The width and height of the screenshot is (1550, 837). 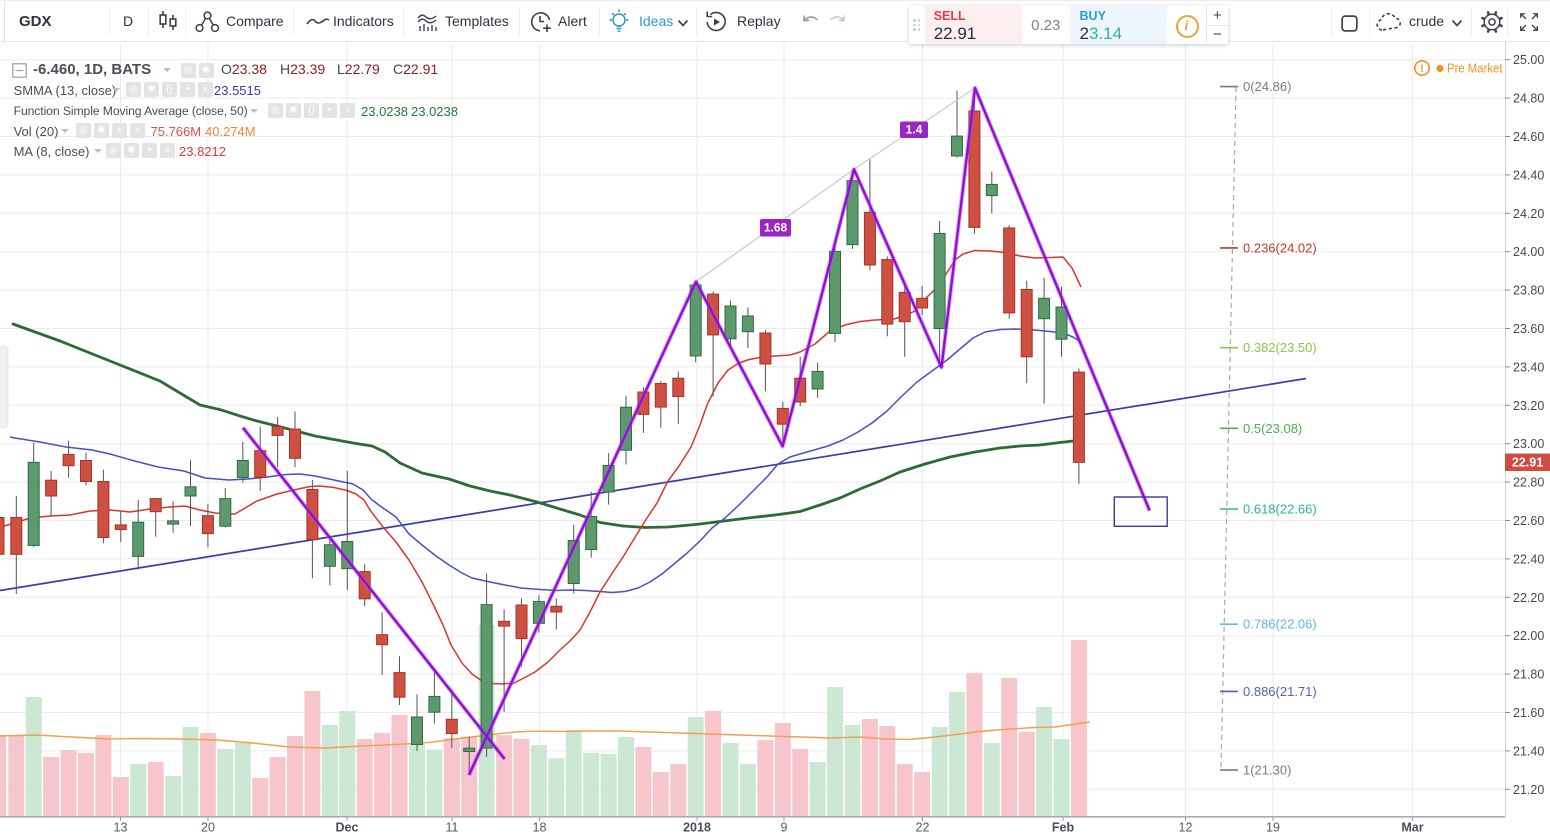 What do you see at coordinates (1528, 559) in the screenshot?
I see `svg-text: 22.40` at bounding box center [1528, 559].